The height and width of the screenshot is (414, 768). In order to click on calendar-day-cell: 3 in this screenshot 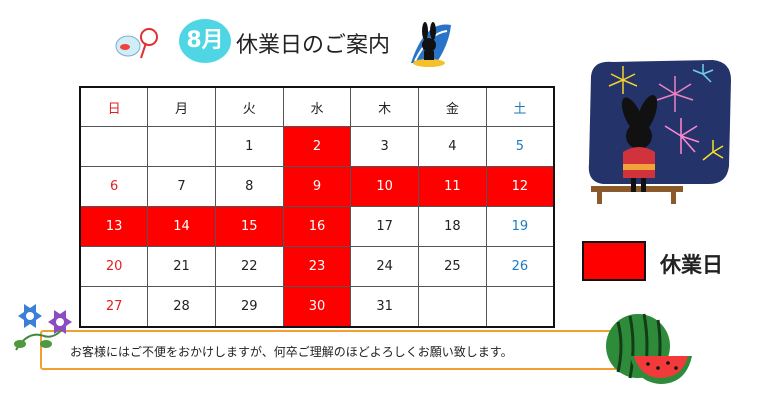, I will do `click(385, 146)`.